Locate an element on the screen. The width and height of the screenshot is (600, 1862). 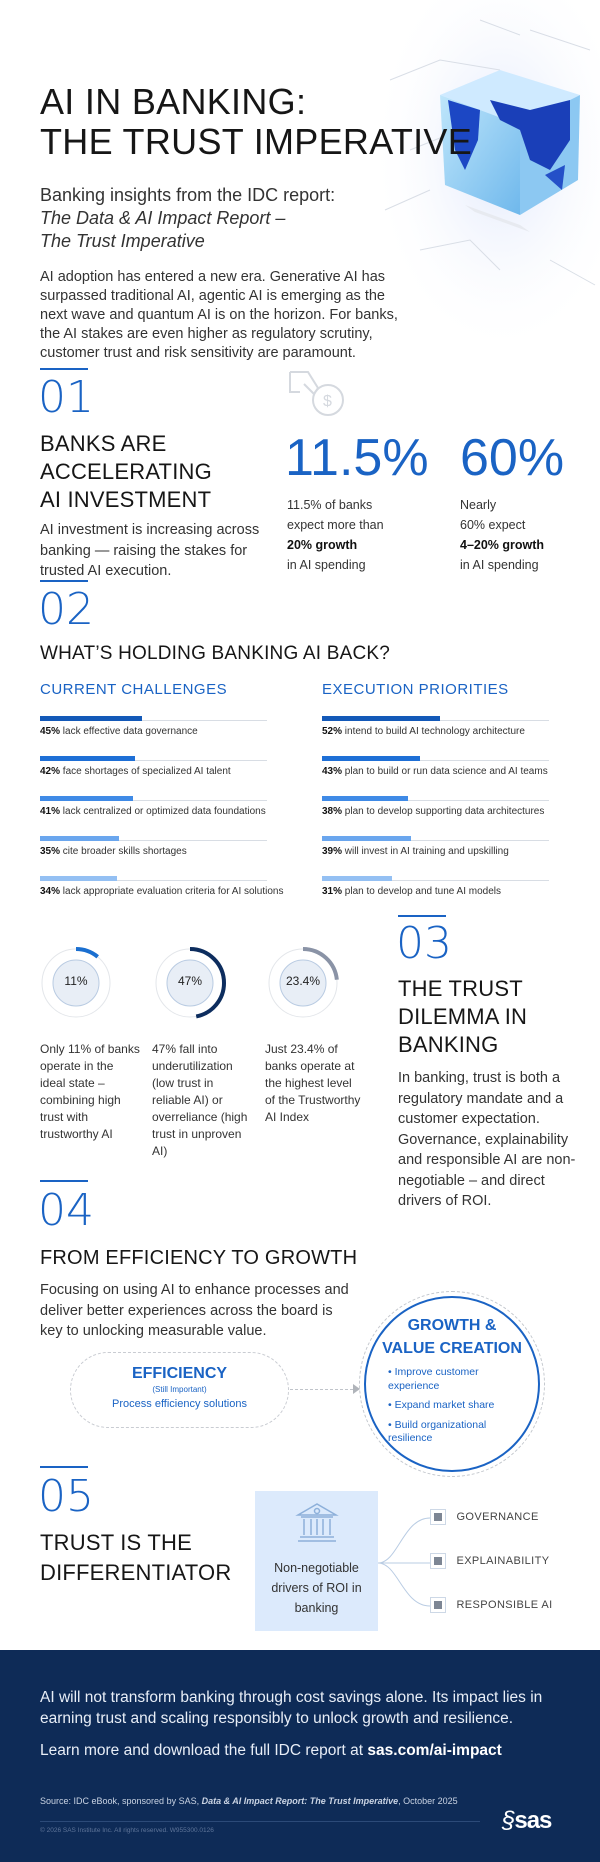
growth-item: • Expand market share is located at coordinates (441, 1405).